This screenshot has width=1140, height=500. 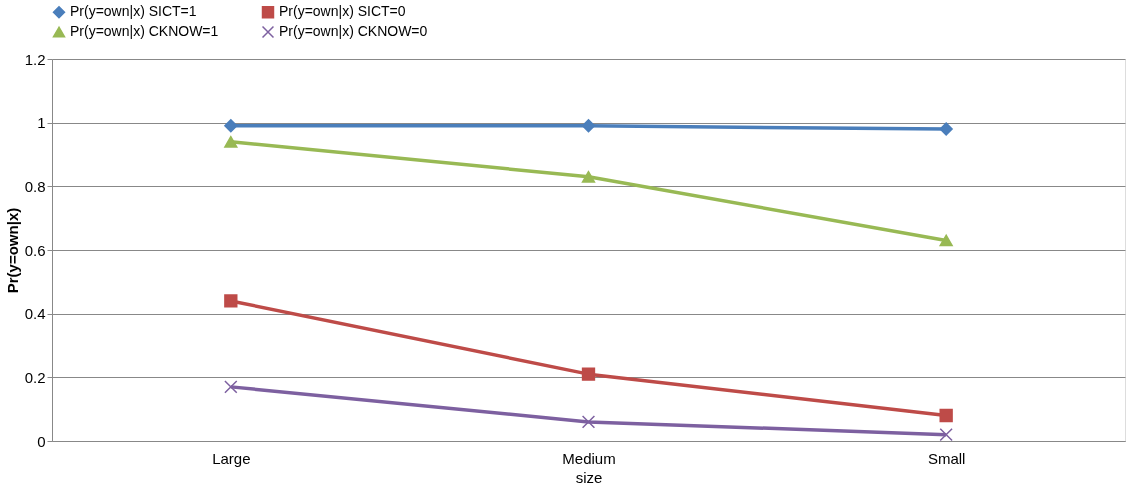 I want to click on y-axis-title: Pr(y=own|x), so click(x=12, y=250).